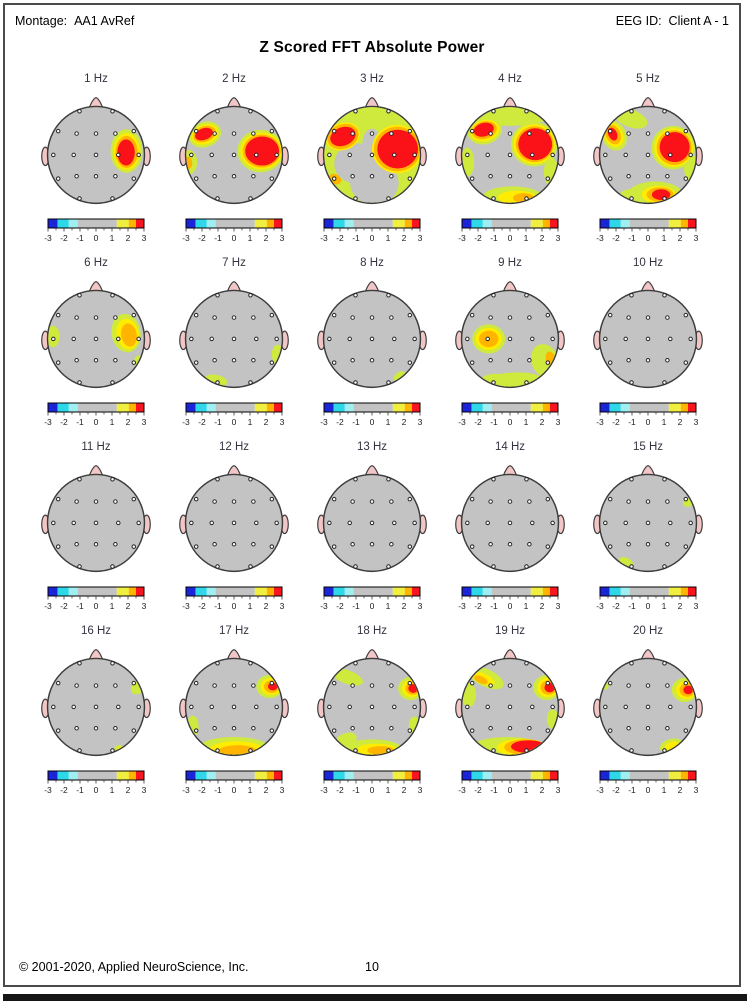  I want to click on map-cell-7hz: 7 Hz -3 -2 -1 0 1 2 3, so click(234, 342).